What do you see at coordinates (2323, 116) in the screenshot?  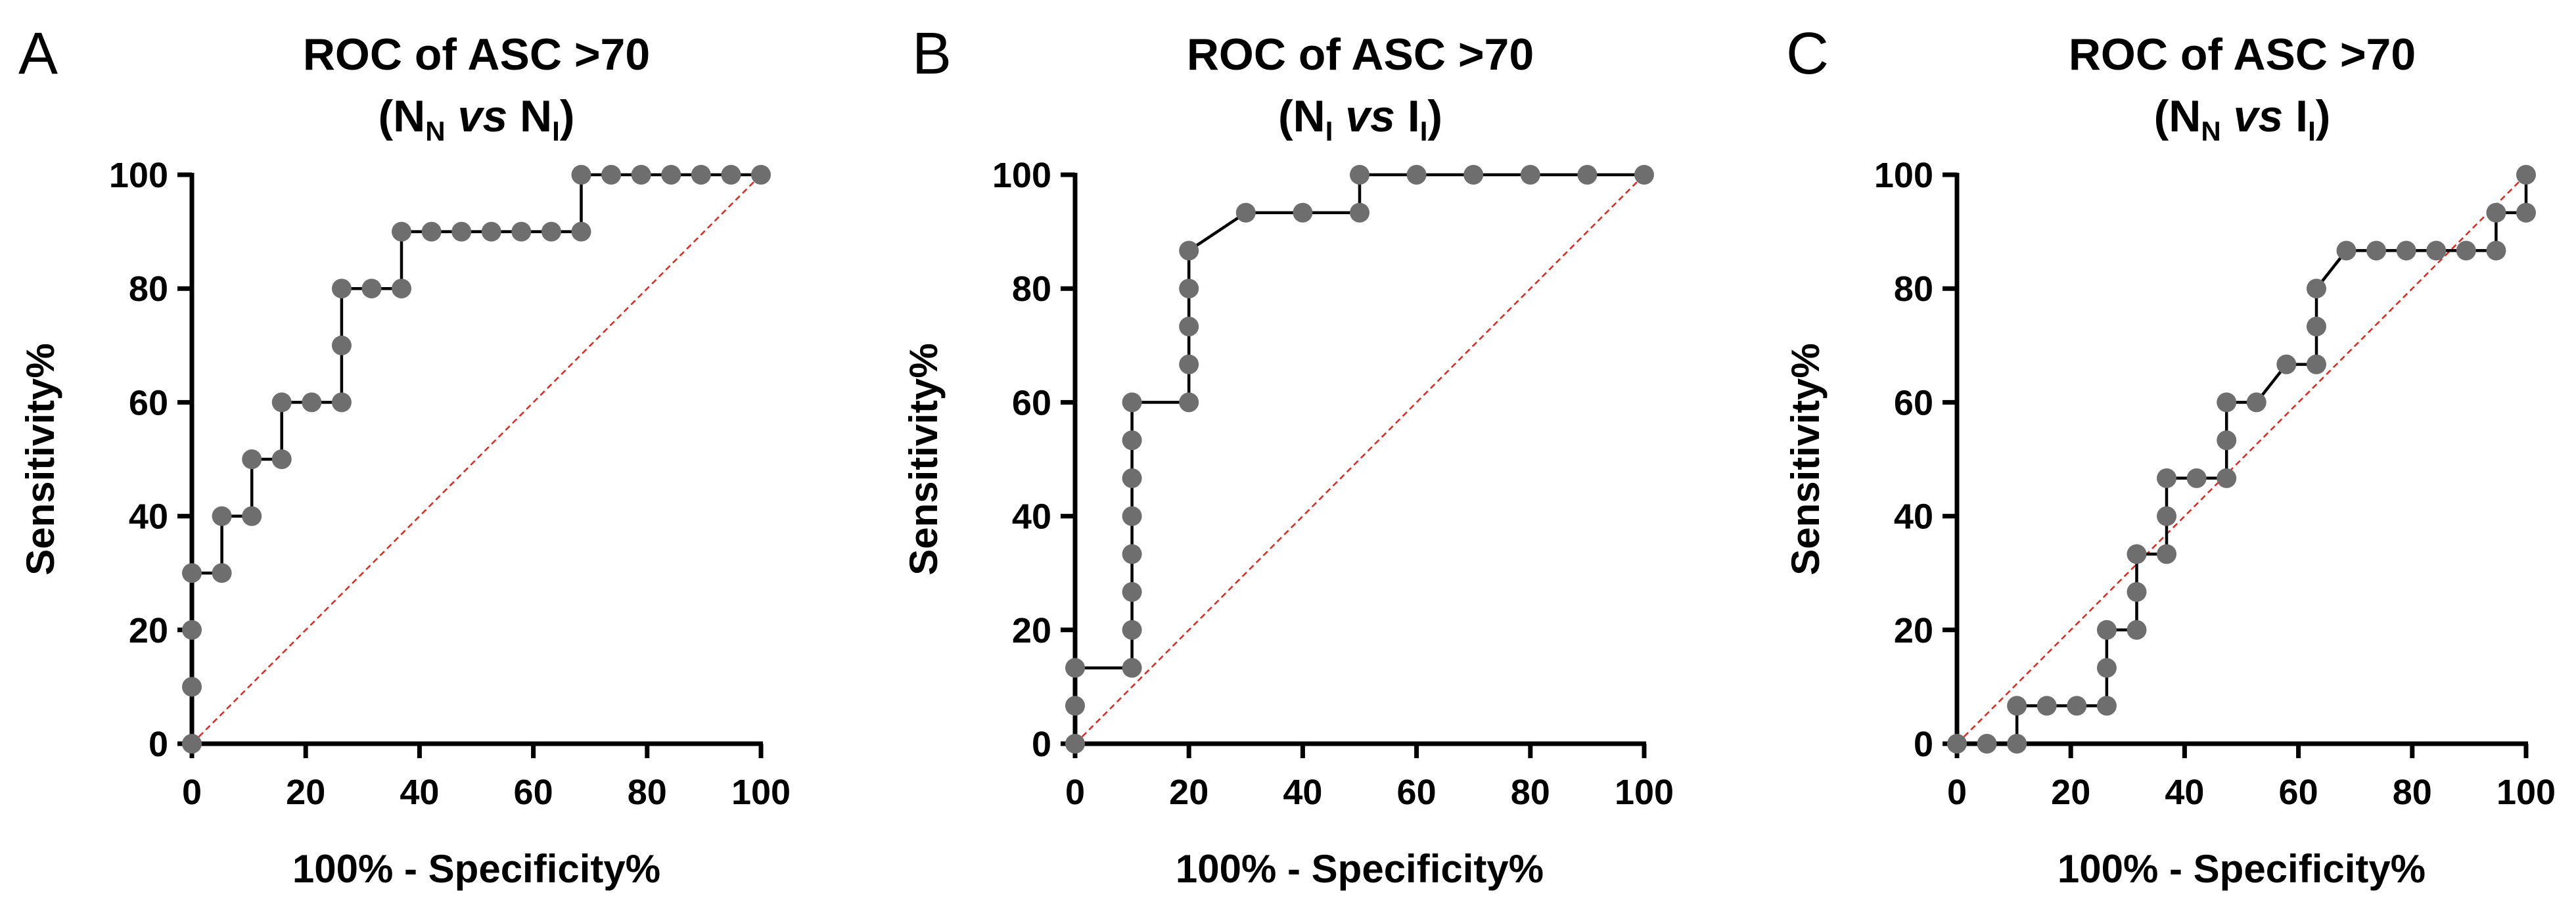 I see `subtitle-part: )` at bounding box center [2323, 116].